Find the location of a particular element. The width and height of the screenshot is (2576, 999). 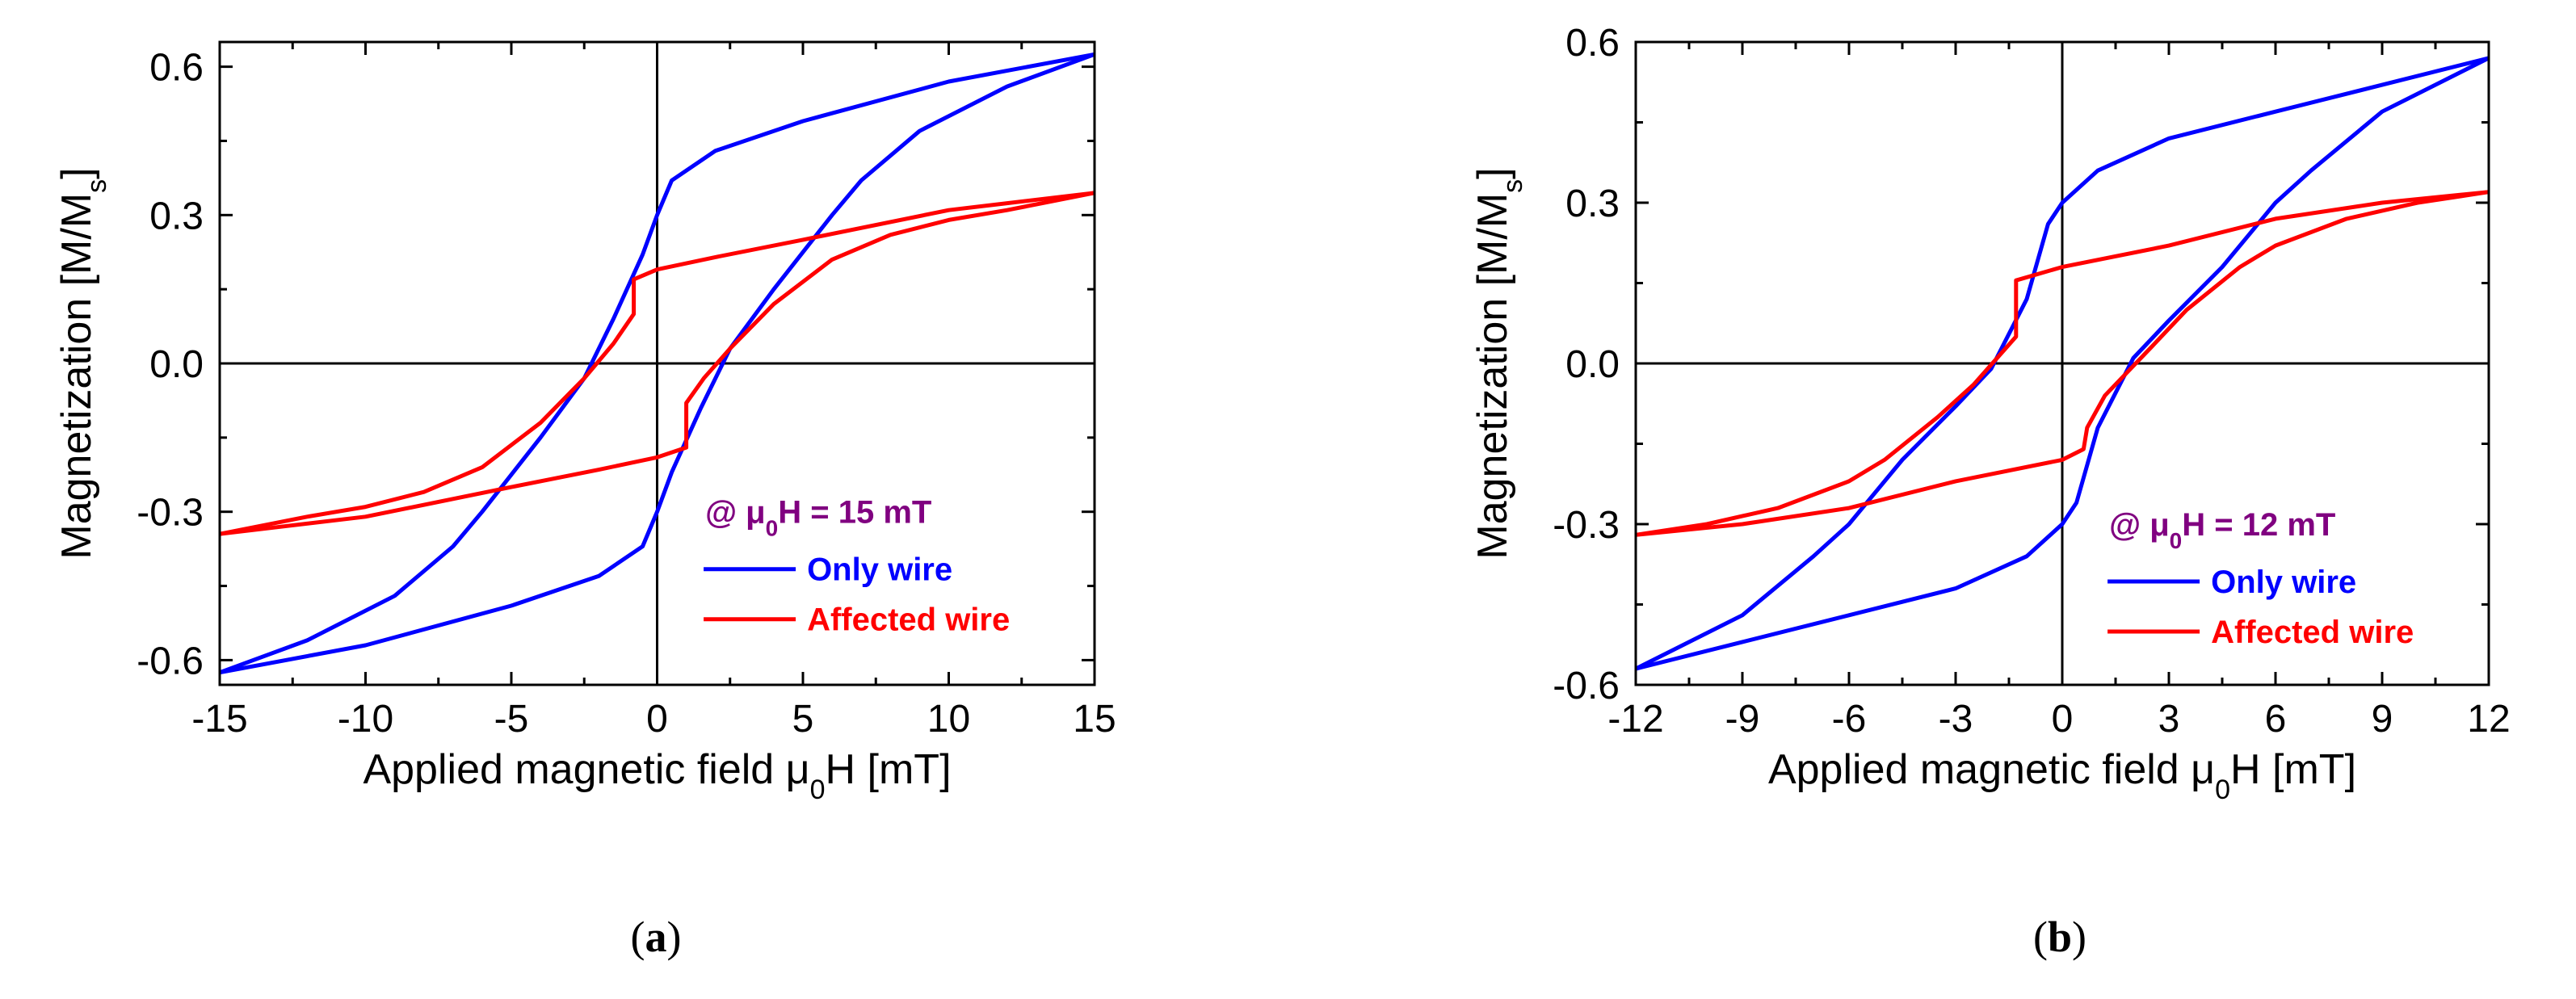

panel-label: (b) is located at coordinates (2060, 937).